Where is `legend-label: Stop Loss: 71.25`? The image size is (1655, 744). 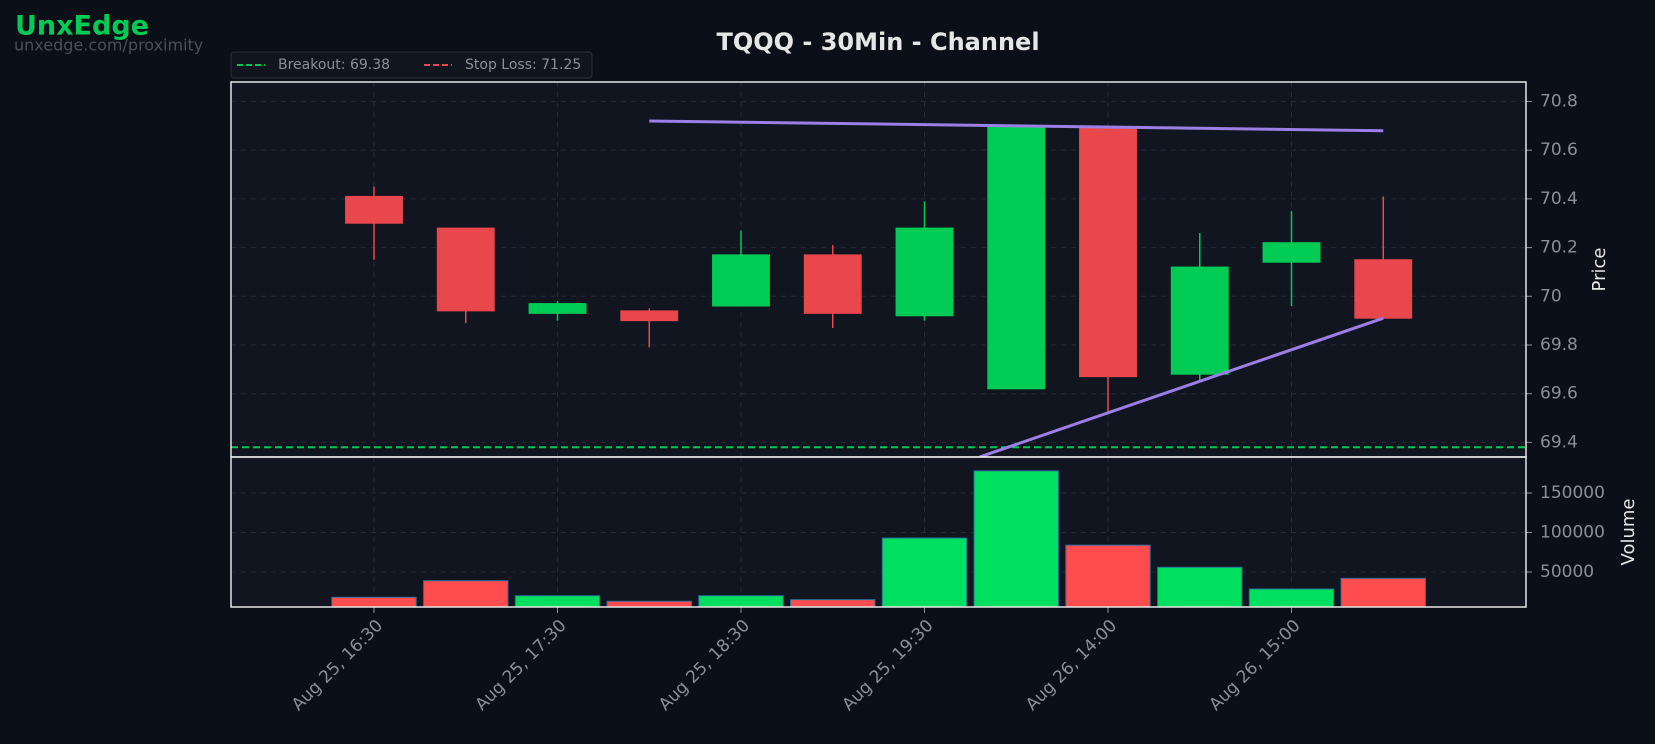
legend-label: Stop Loss: 71.25 is located at coordinates (523, 65).